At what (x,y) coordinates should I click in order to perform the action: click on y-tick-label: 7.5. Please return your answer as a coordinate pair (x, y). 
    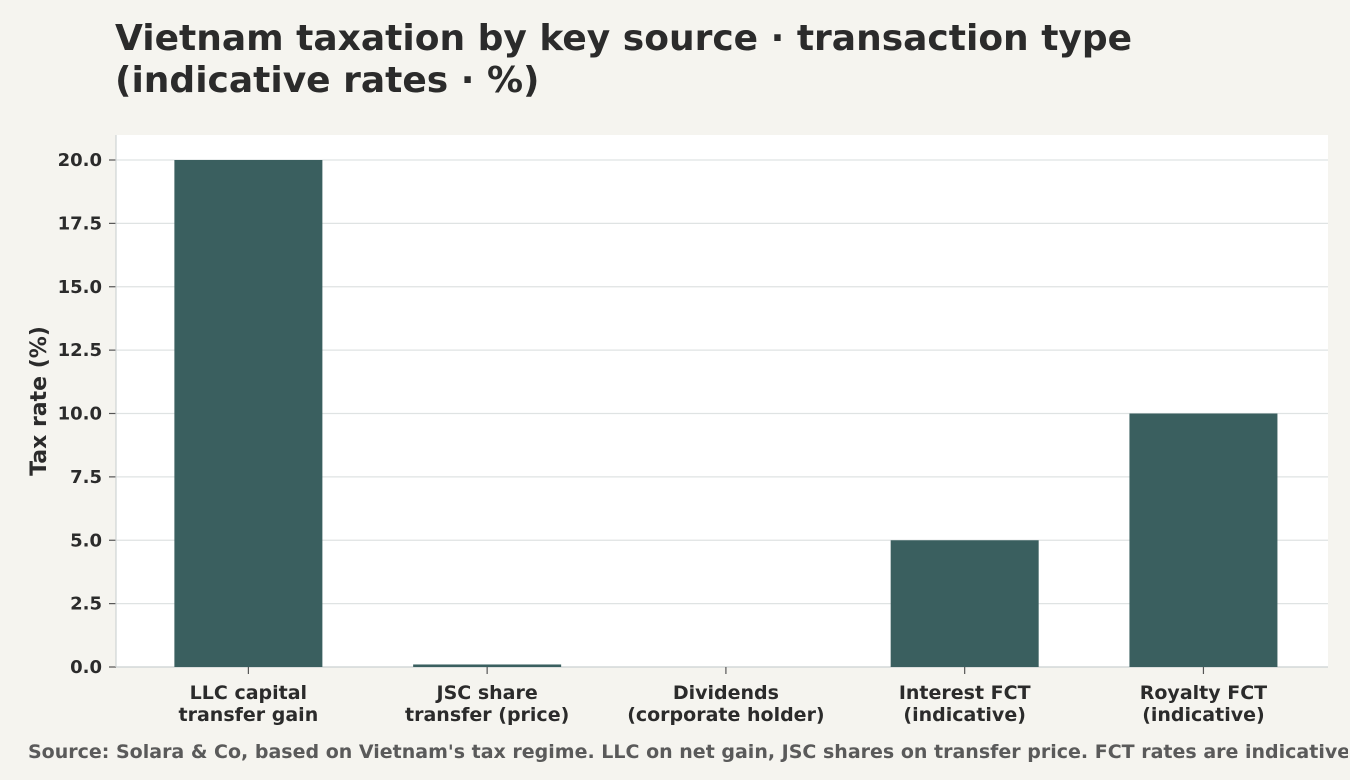
    Looking at the image, I should click on (86, 477).